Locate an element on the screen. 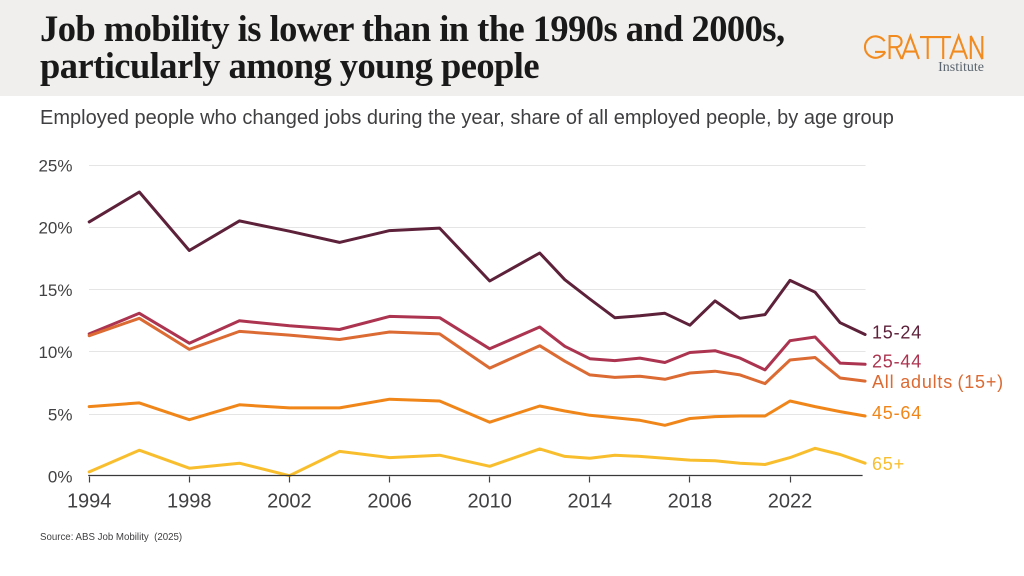  svg-text: 65+ is located at coordinates (888, 464).